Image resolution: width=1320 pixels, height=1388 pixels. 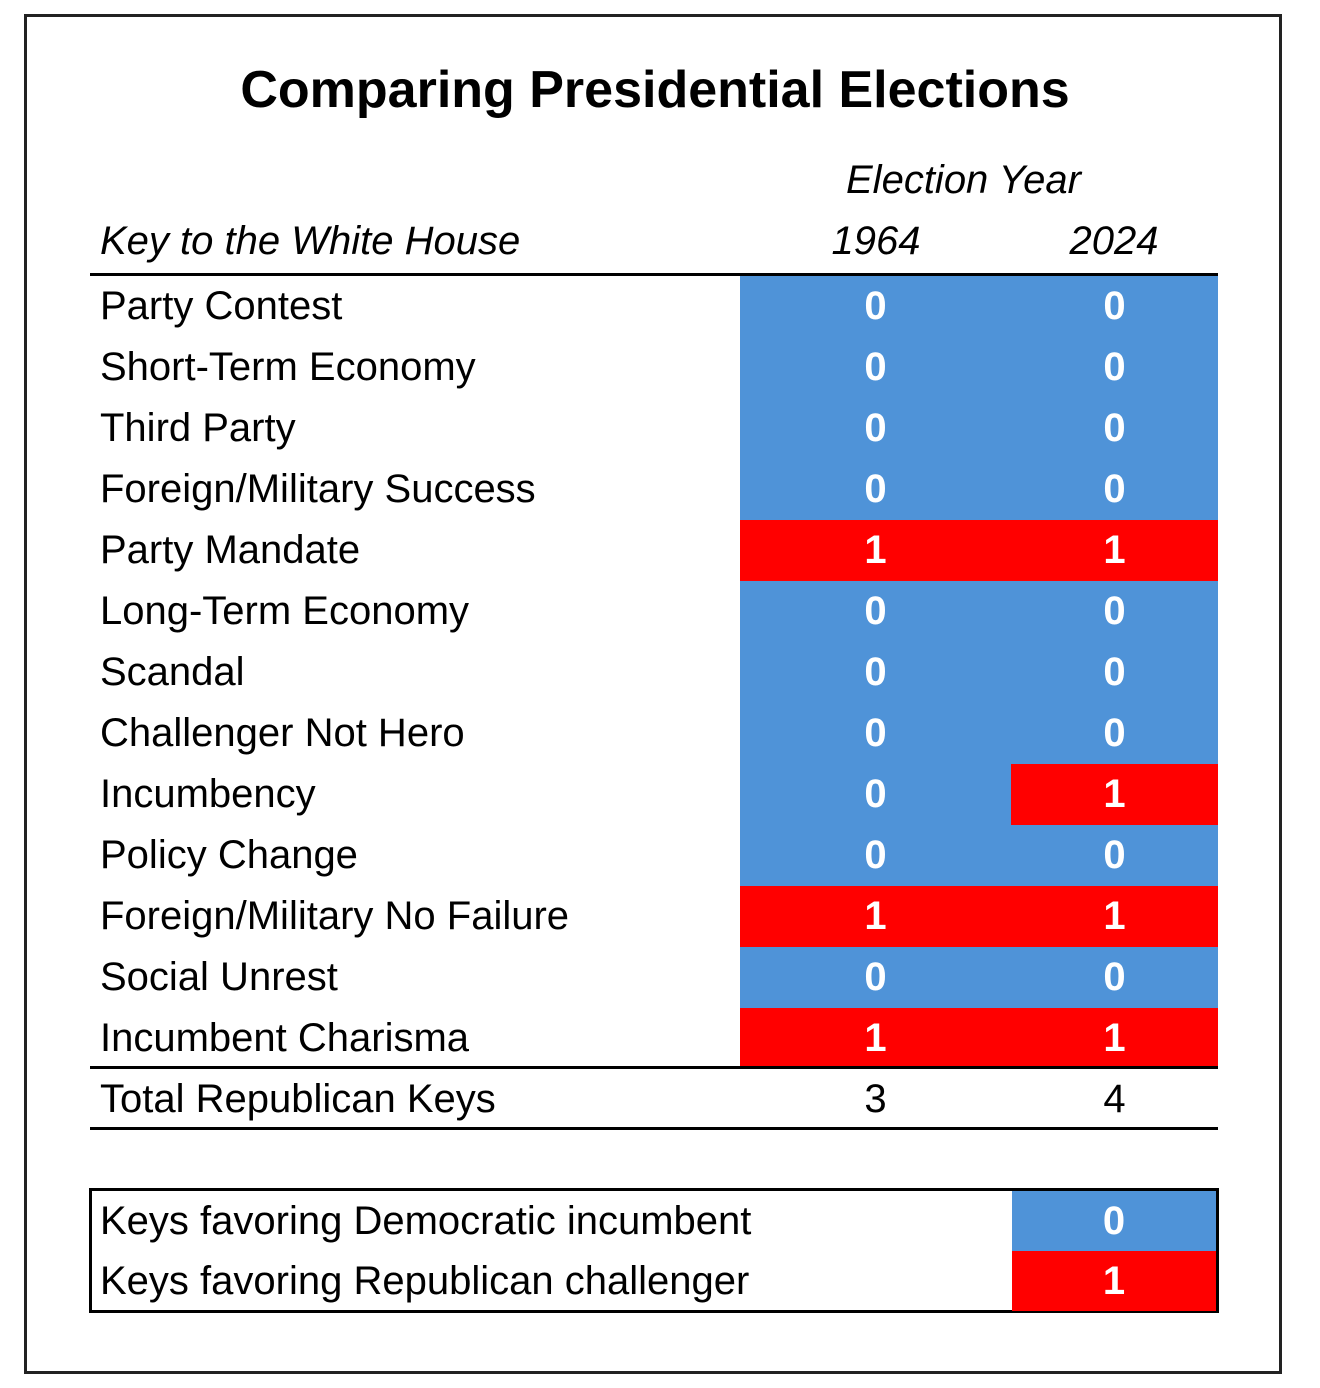 What do you see at coordinates (219, 977) in the screenshot?
I see `row-label: Social Unrest` at bounding box center [219, 977].